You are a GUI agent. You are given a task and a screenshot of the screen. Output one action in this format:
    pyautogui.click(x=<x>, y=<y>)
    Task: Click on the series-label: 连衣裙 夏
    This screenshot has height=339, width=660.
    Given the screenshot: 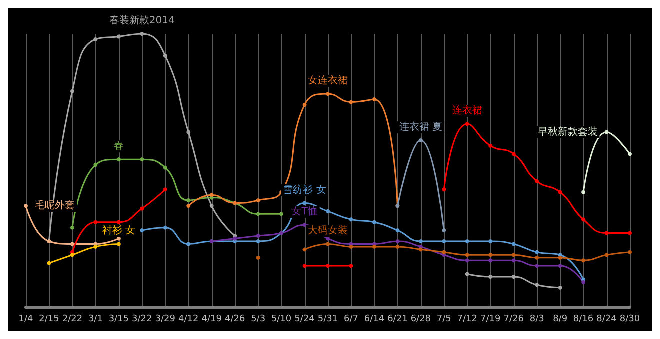 What is the action you would take?
    pyautogui.click(x=421, y=126)
    